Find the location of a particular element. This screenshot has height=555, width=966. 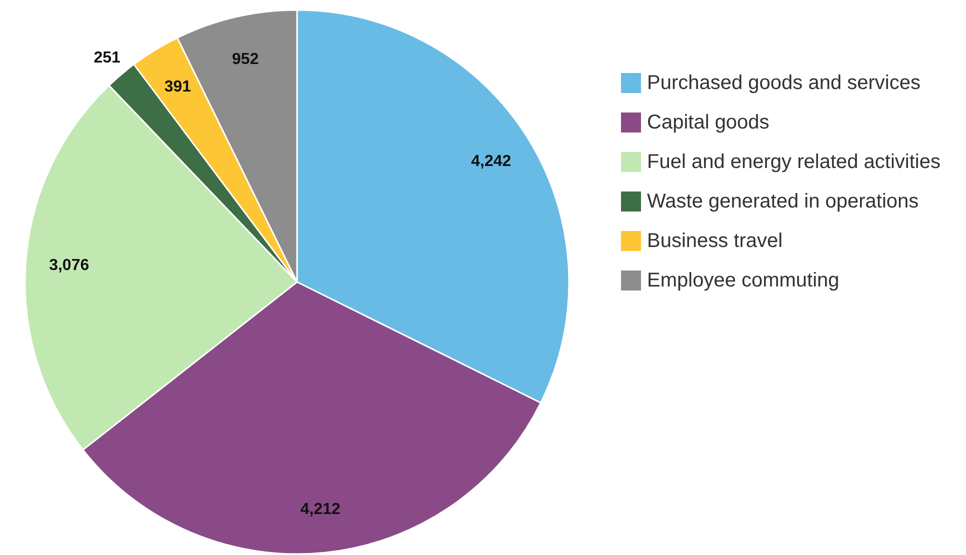

legend-label: Capital goods is located at coordinates (708, 123).